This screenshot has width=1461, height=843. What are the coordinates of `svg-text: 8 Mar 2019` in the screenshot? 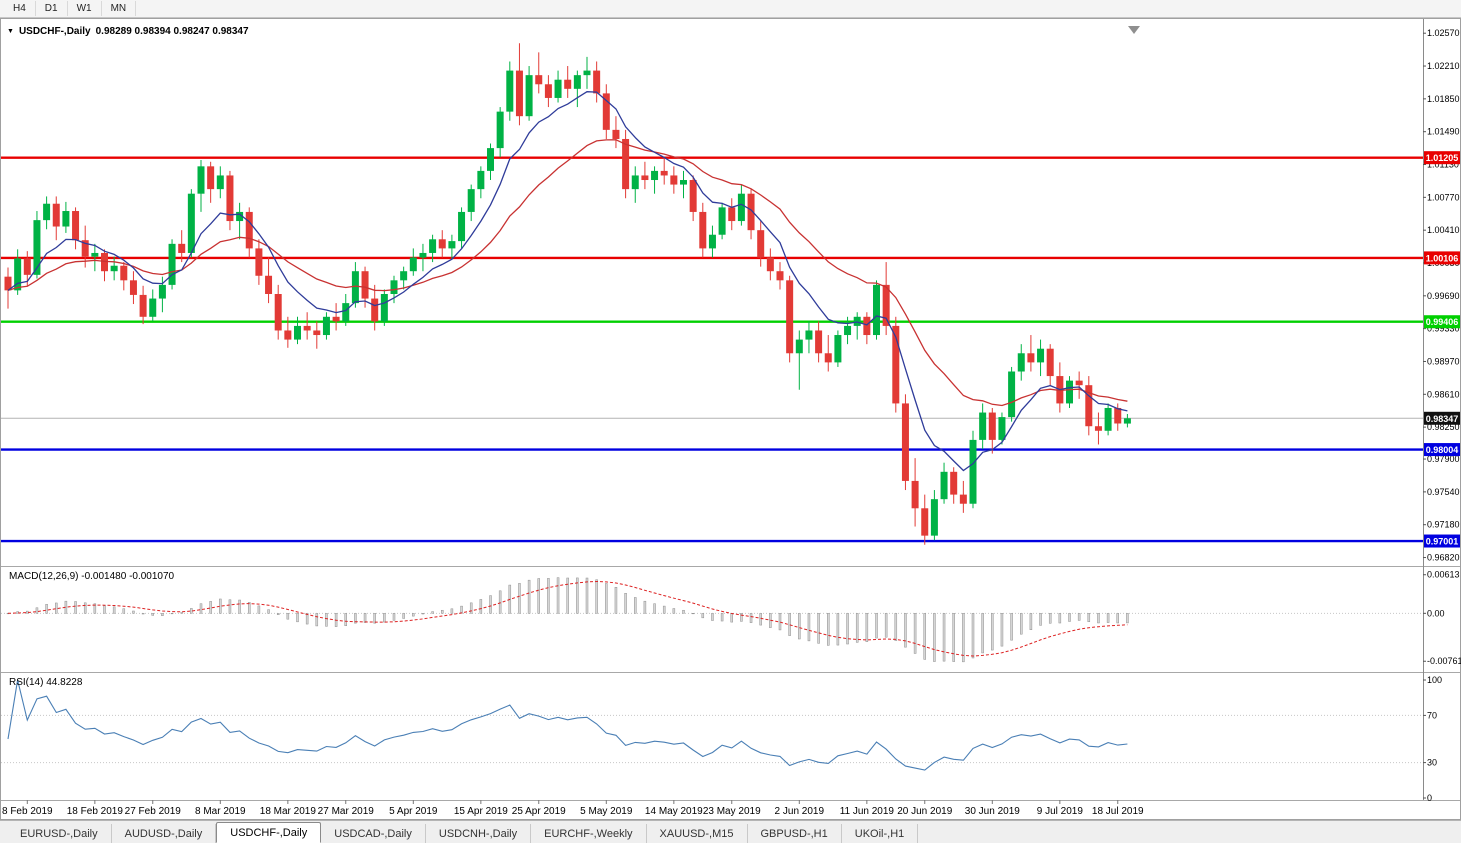 It's located at (220, 811).